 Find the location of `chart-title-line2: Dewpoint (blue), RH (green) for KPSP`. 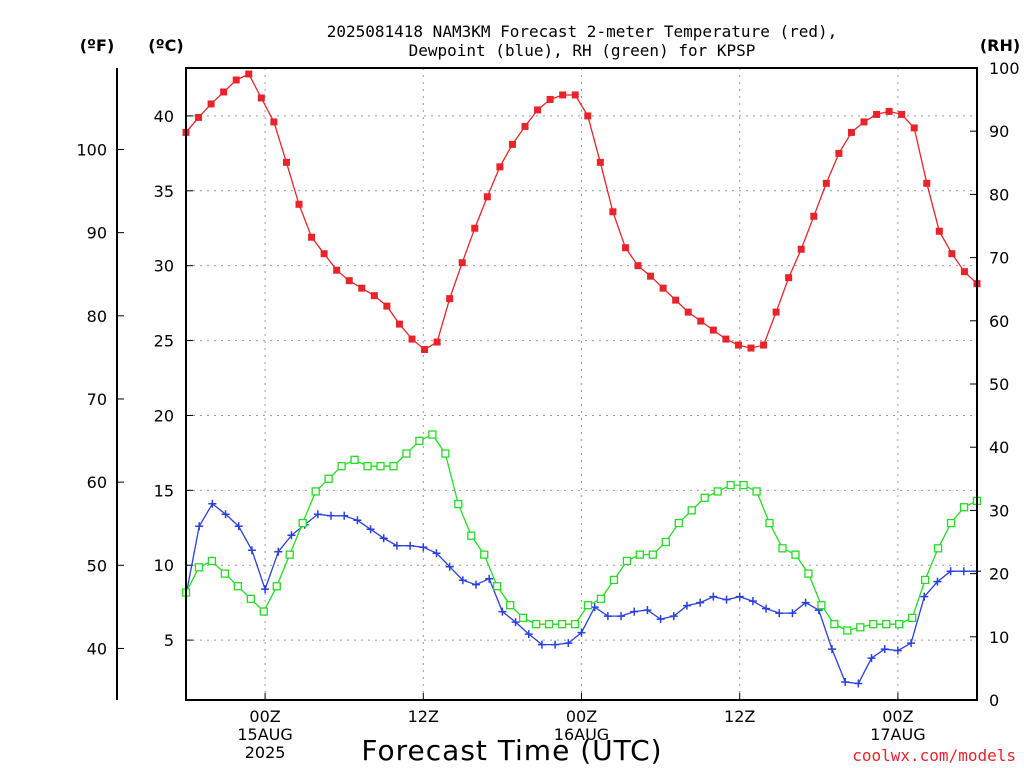

chart-title-line2: Dewpoint (blue), RH (green) for KPSP is located at coordinates (582, 50).